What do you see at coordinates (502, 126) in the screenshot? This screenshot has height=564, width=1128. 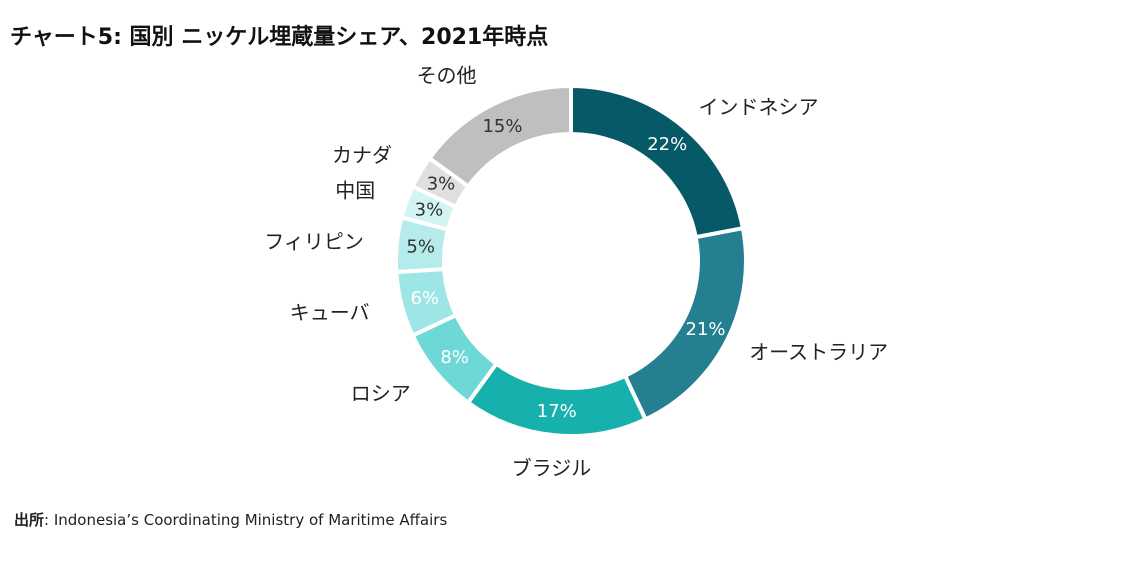 I see `slice-9-value-label: 15%` at bounding box center [502, 126].